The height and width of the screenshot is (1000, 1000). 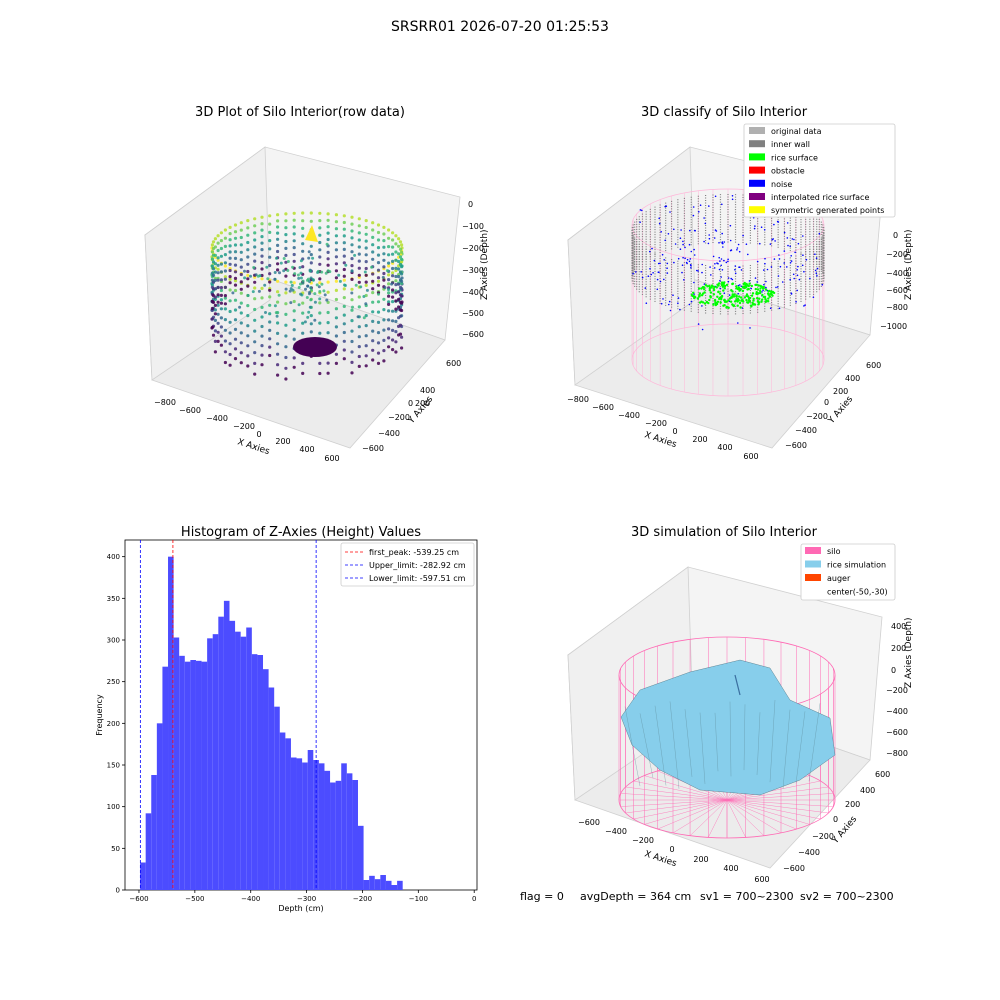 What do you see at coordinates (897, 753) in the screenshot?
I see `simulation-z-tick: −800` at bounding box center [897, 753].